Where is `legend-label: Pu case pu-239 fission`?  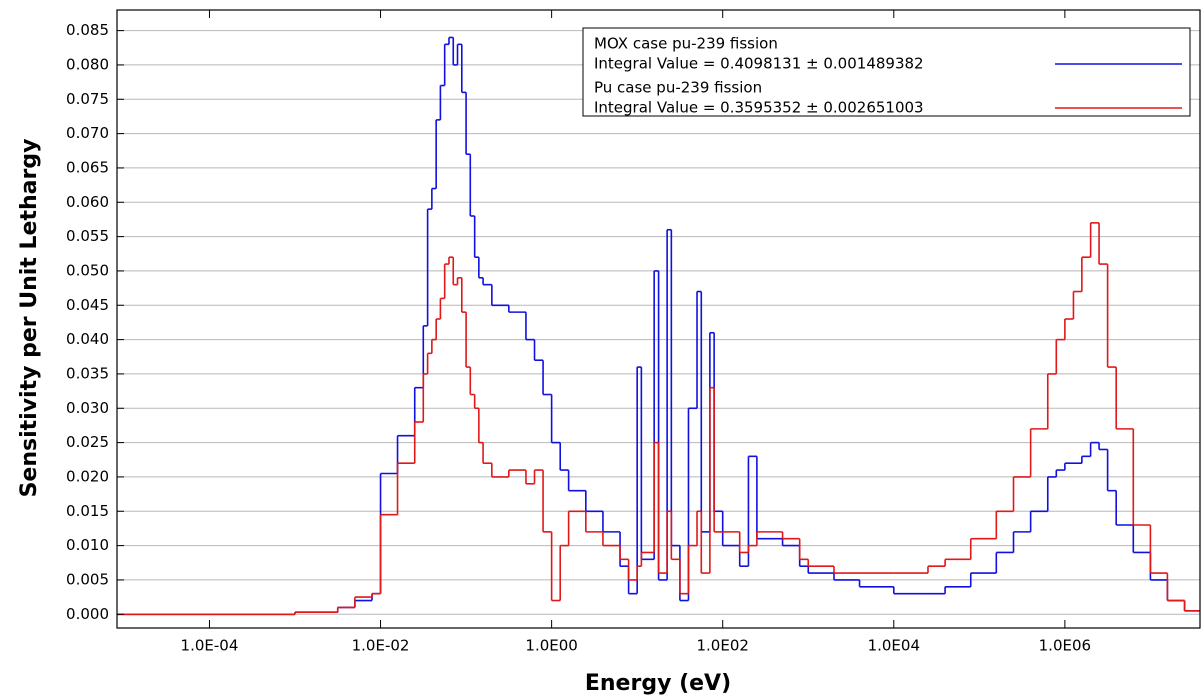
legend-label: Pu case pu-239 fission is located at coordinates (678, 88).